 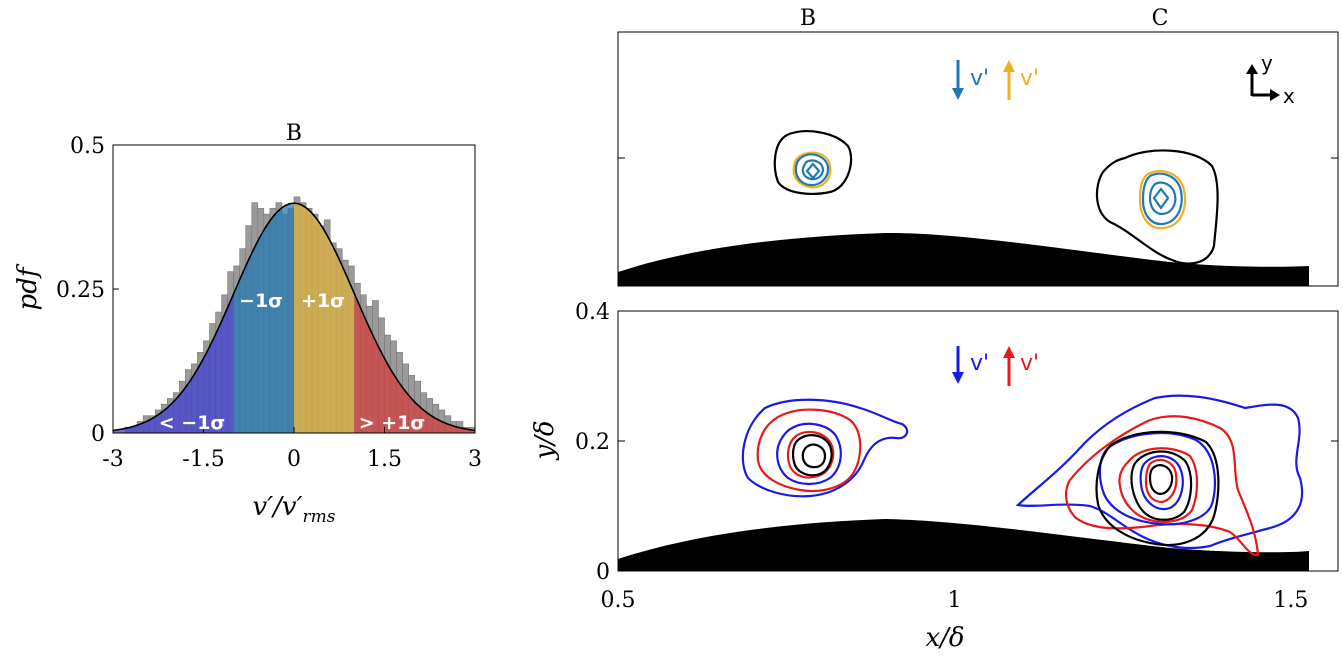 What do you see at coordinates (808, 18) in the screenshot?
I see `col-label-b: B` at bounding box center [808, 18].